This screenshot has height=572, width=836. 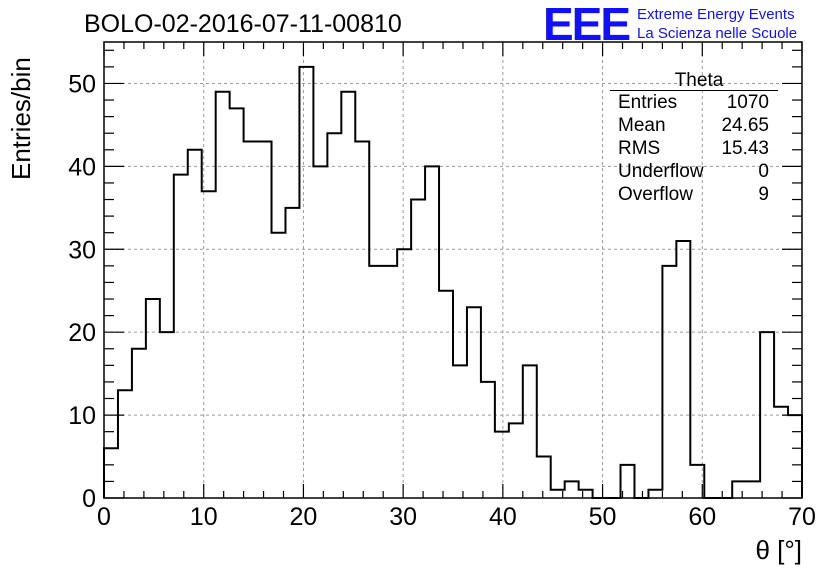 What do you see at coordinates (648, 102) in the screenshot?
I see `stats-label: Entries` at bounding box center [648, 102].